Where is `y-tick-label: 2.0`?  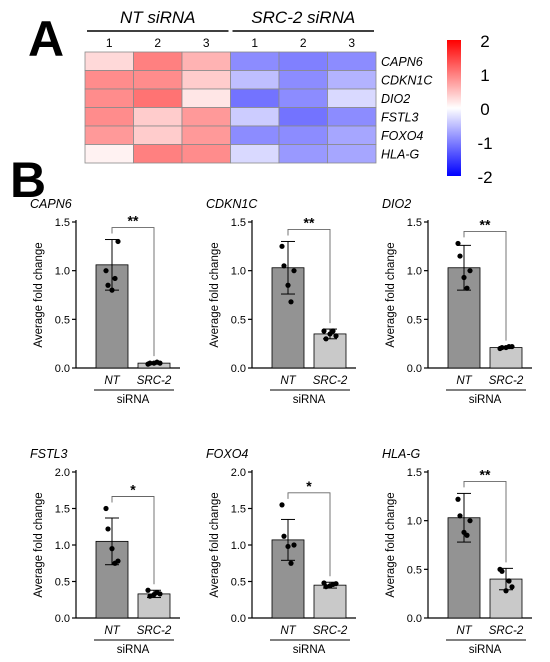 y-tick-label: 2.0 is located at coordinates (62, 473).